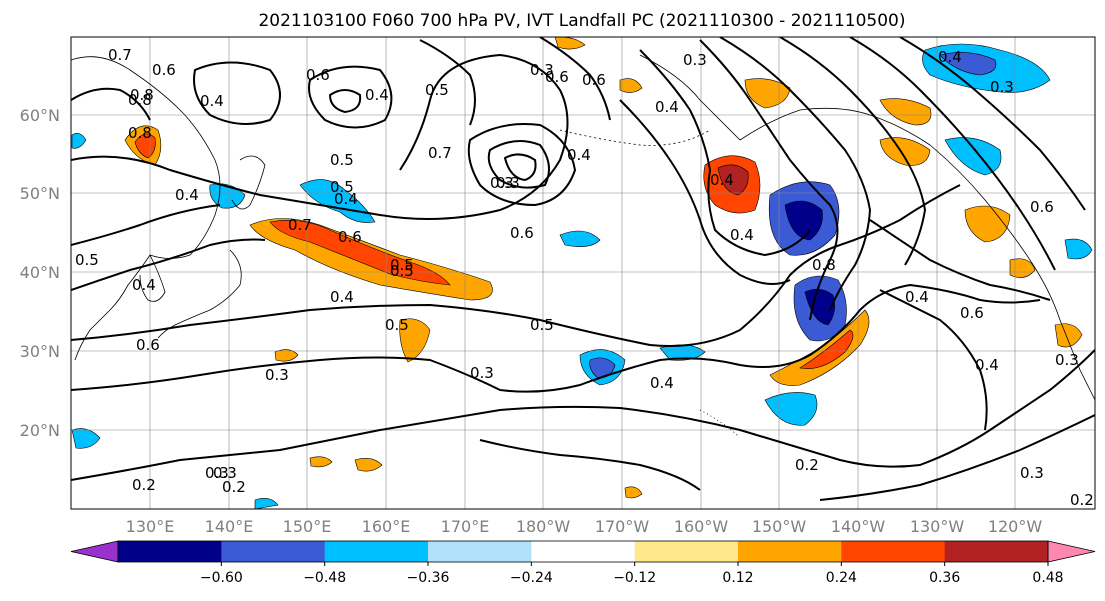 This screenshot has width=1105, height=601. I want to click on lon-label: 140°W, so click(858, 526).